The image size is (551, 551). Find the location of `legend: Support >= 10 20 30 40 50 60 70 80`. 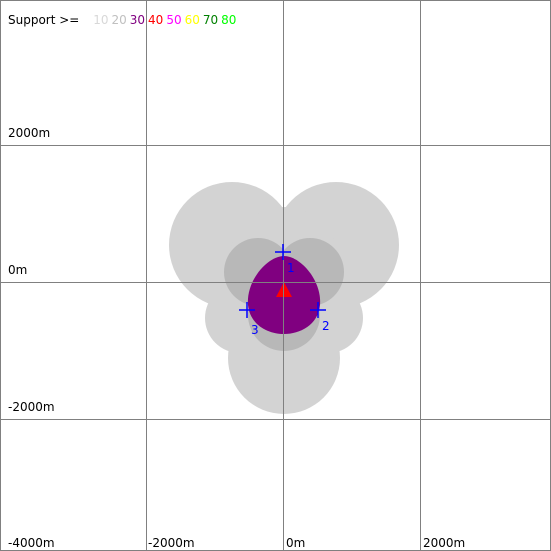

legend: Support >= 10 20 30 40 50 60 70 80 is located at coordinates (122, 20).